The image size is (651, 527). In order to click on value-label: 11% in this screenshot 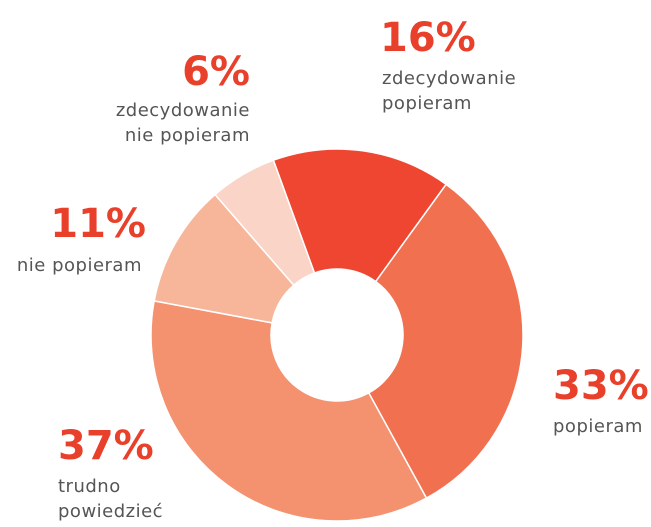, I will do `click(98, 224)`.